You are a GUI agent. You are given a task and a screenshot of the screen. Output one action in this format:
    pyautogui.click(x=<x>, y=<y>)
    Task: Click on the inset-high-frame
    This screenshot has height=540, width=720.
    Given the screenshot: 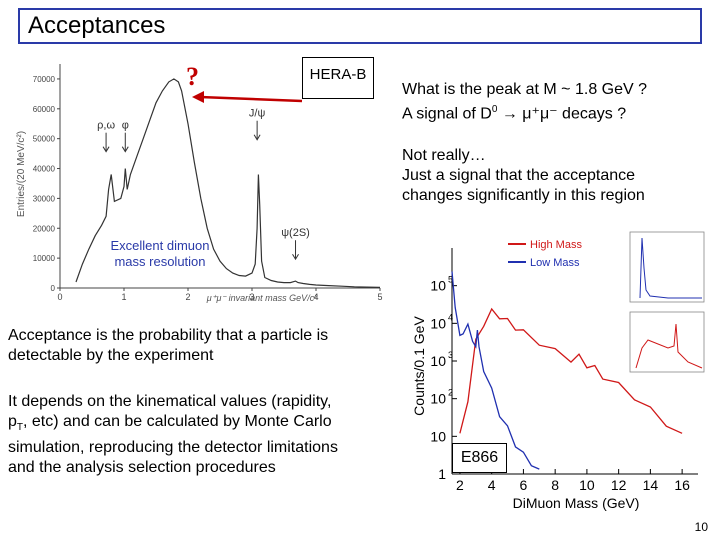 What is the action you would take?
    pyautogui.click(x=667, y=342)
    